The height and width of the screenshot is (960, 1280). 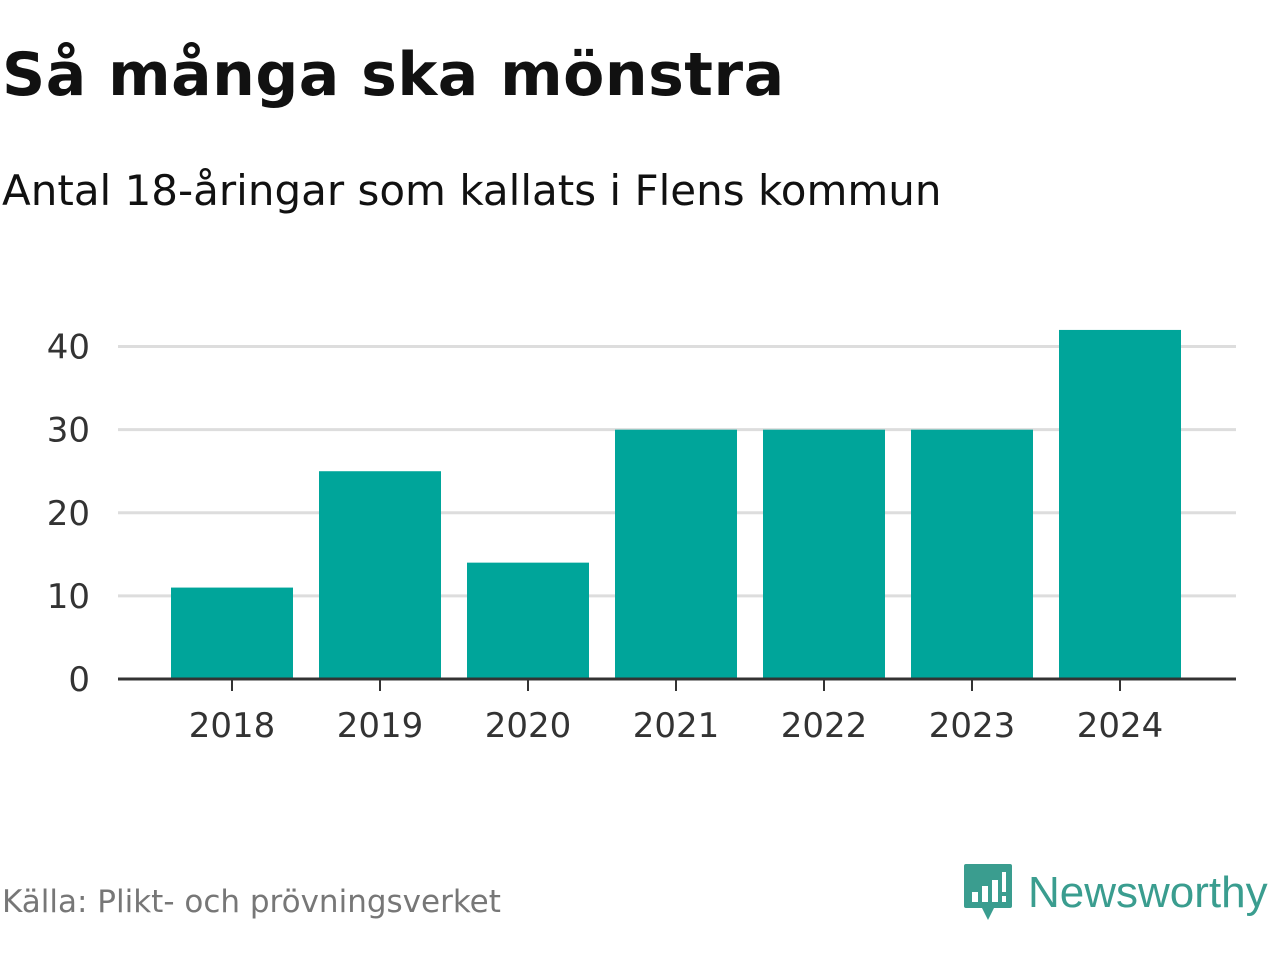 I want to click on y-tick-label: 0, so click(x=79, y=680).